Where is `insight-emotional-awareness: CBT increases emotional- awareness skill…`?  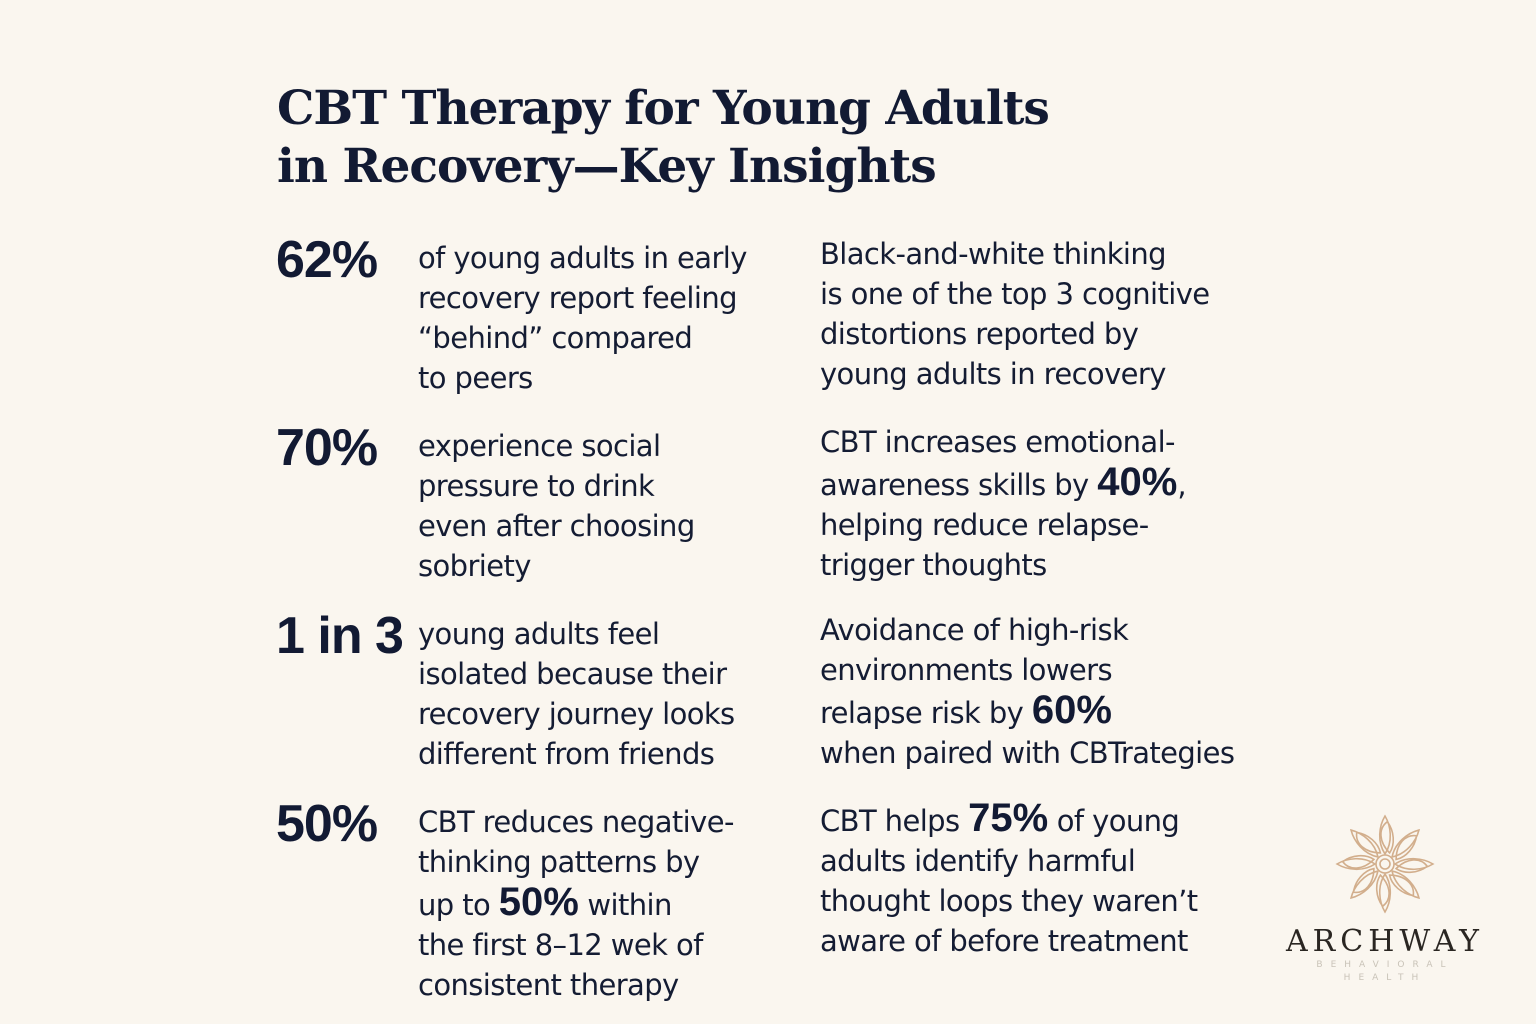
insight-emotional-awareness: CBT increases emotional- awareness skill… is located at coordinates (1050, 503).